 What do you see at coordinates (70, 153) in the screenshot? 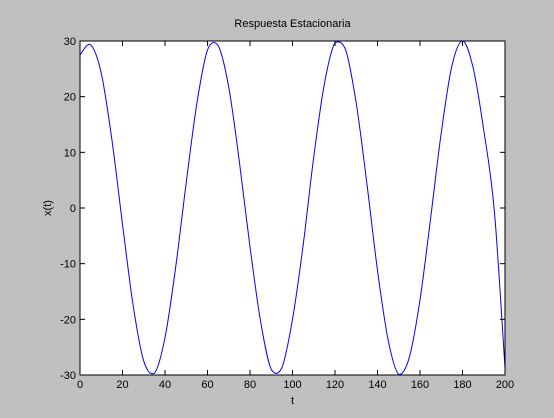
I see `y-tick-label: 10` at bounding box center [70, 153].